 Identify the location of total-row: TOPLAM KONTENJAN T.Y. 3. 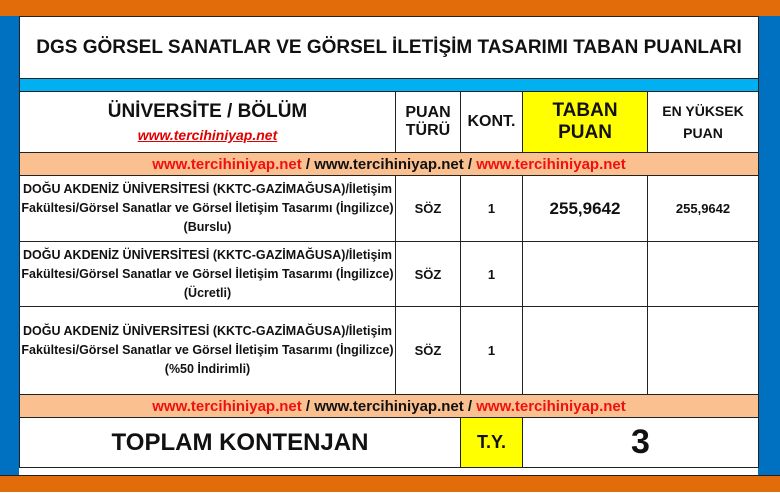
(389, 442).